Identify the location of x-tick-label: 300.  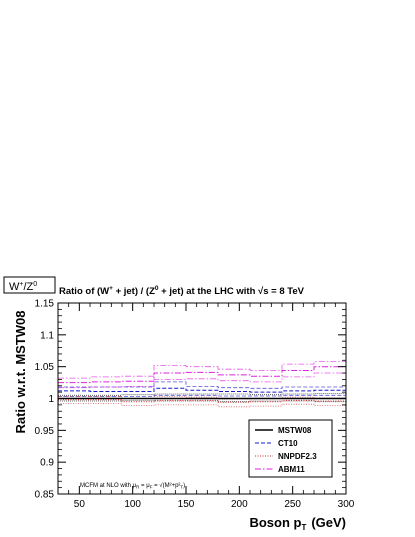
(346, 504).